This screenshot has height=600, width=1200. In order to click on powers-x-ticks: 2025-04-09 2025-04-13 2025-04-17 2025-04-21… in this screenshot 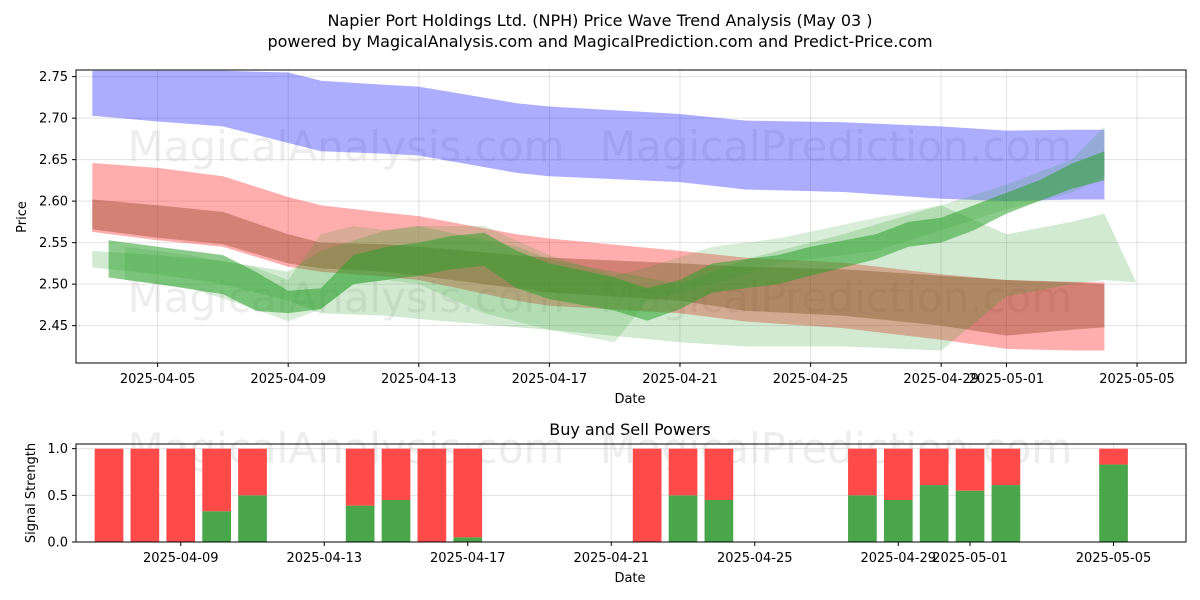, I will do `click(647, 554)`.